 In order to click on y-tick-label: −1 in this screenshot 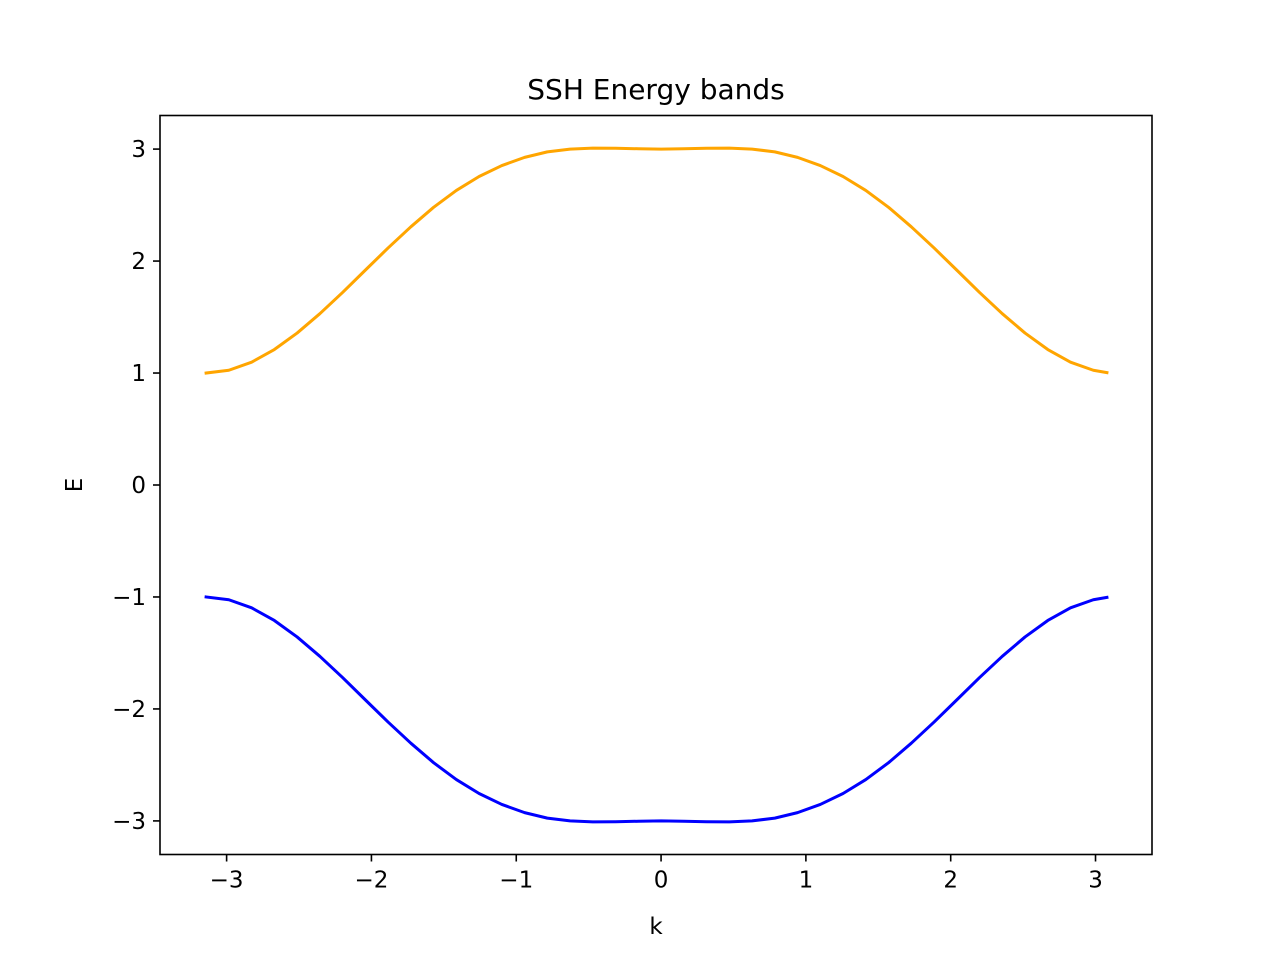, I will do `click(129, 598)`.